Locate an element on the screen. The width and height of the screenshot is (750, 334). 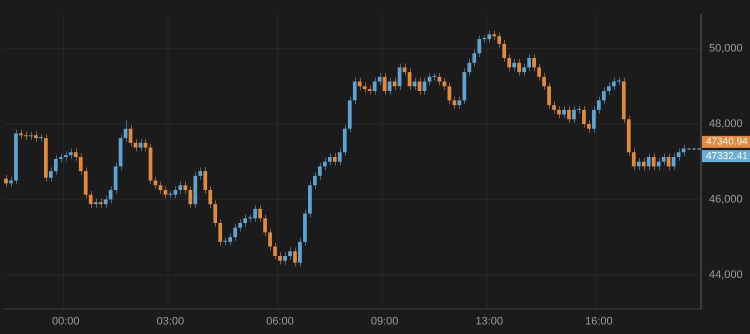
y-tick-label: 50,000 is located at coordinates (726, 48).